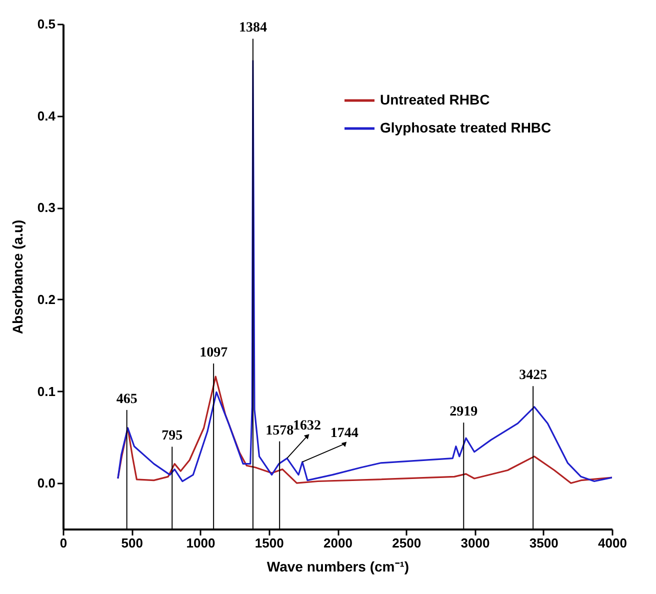 This screenshot has height=594, width=656. Describe the element at coordinates (172, 436) in the screenshot. I see `ref-line-label: 795` at that location.